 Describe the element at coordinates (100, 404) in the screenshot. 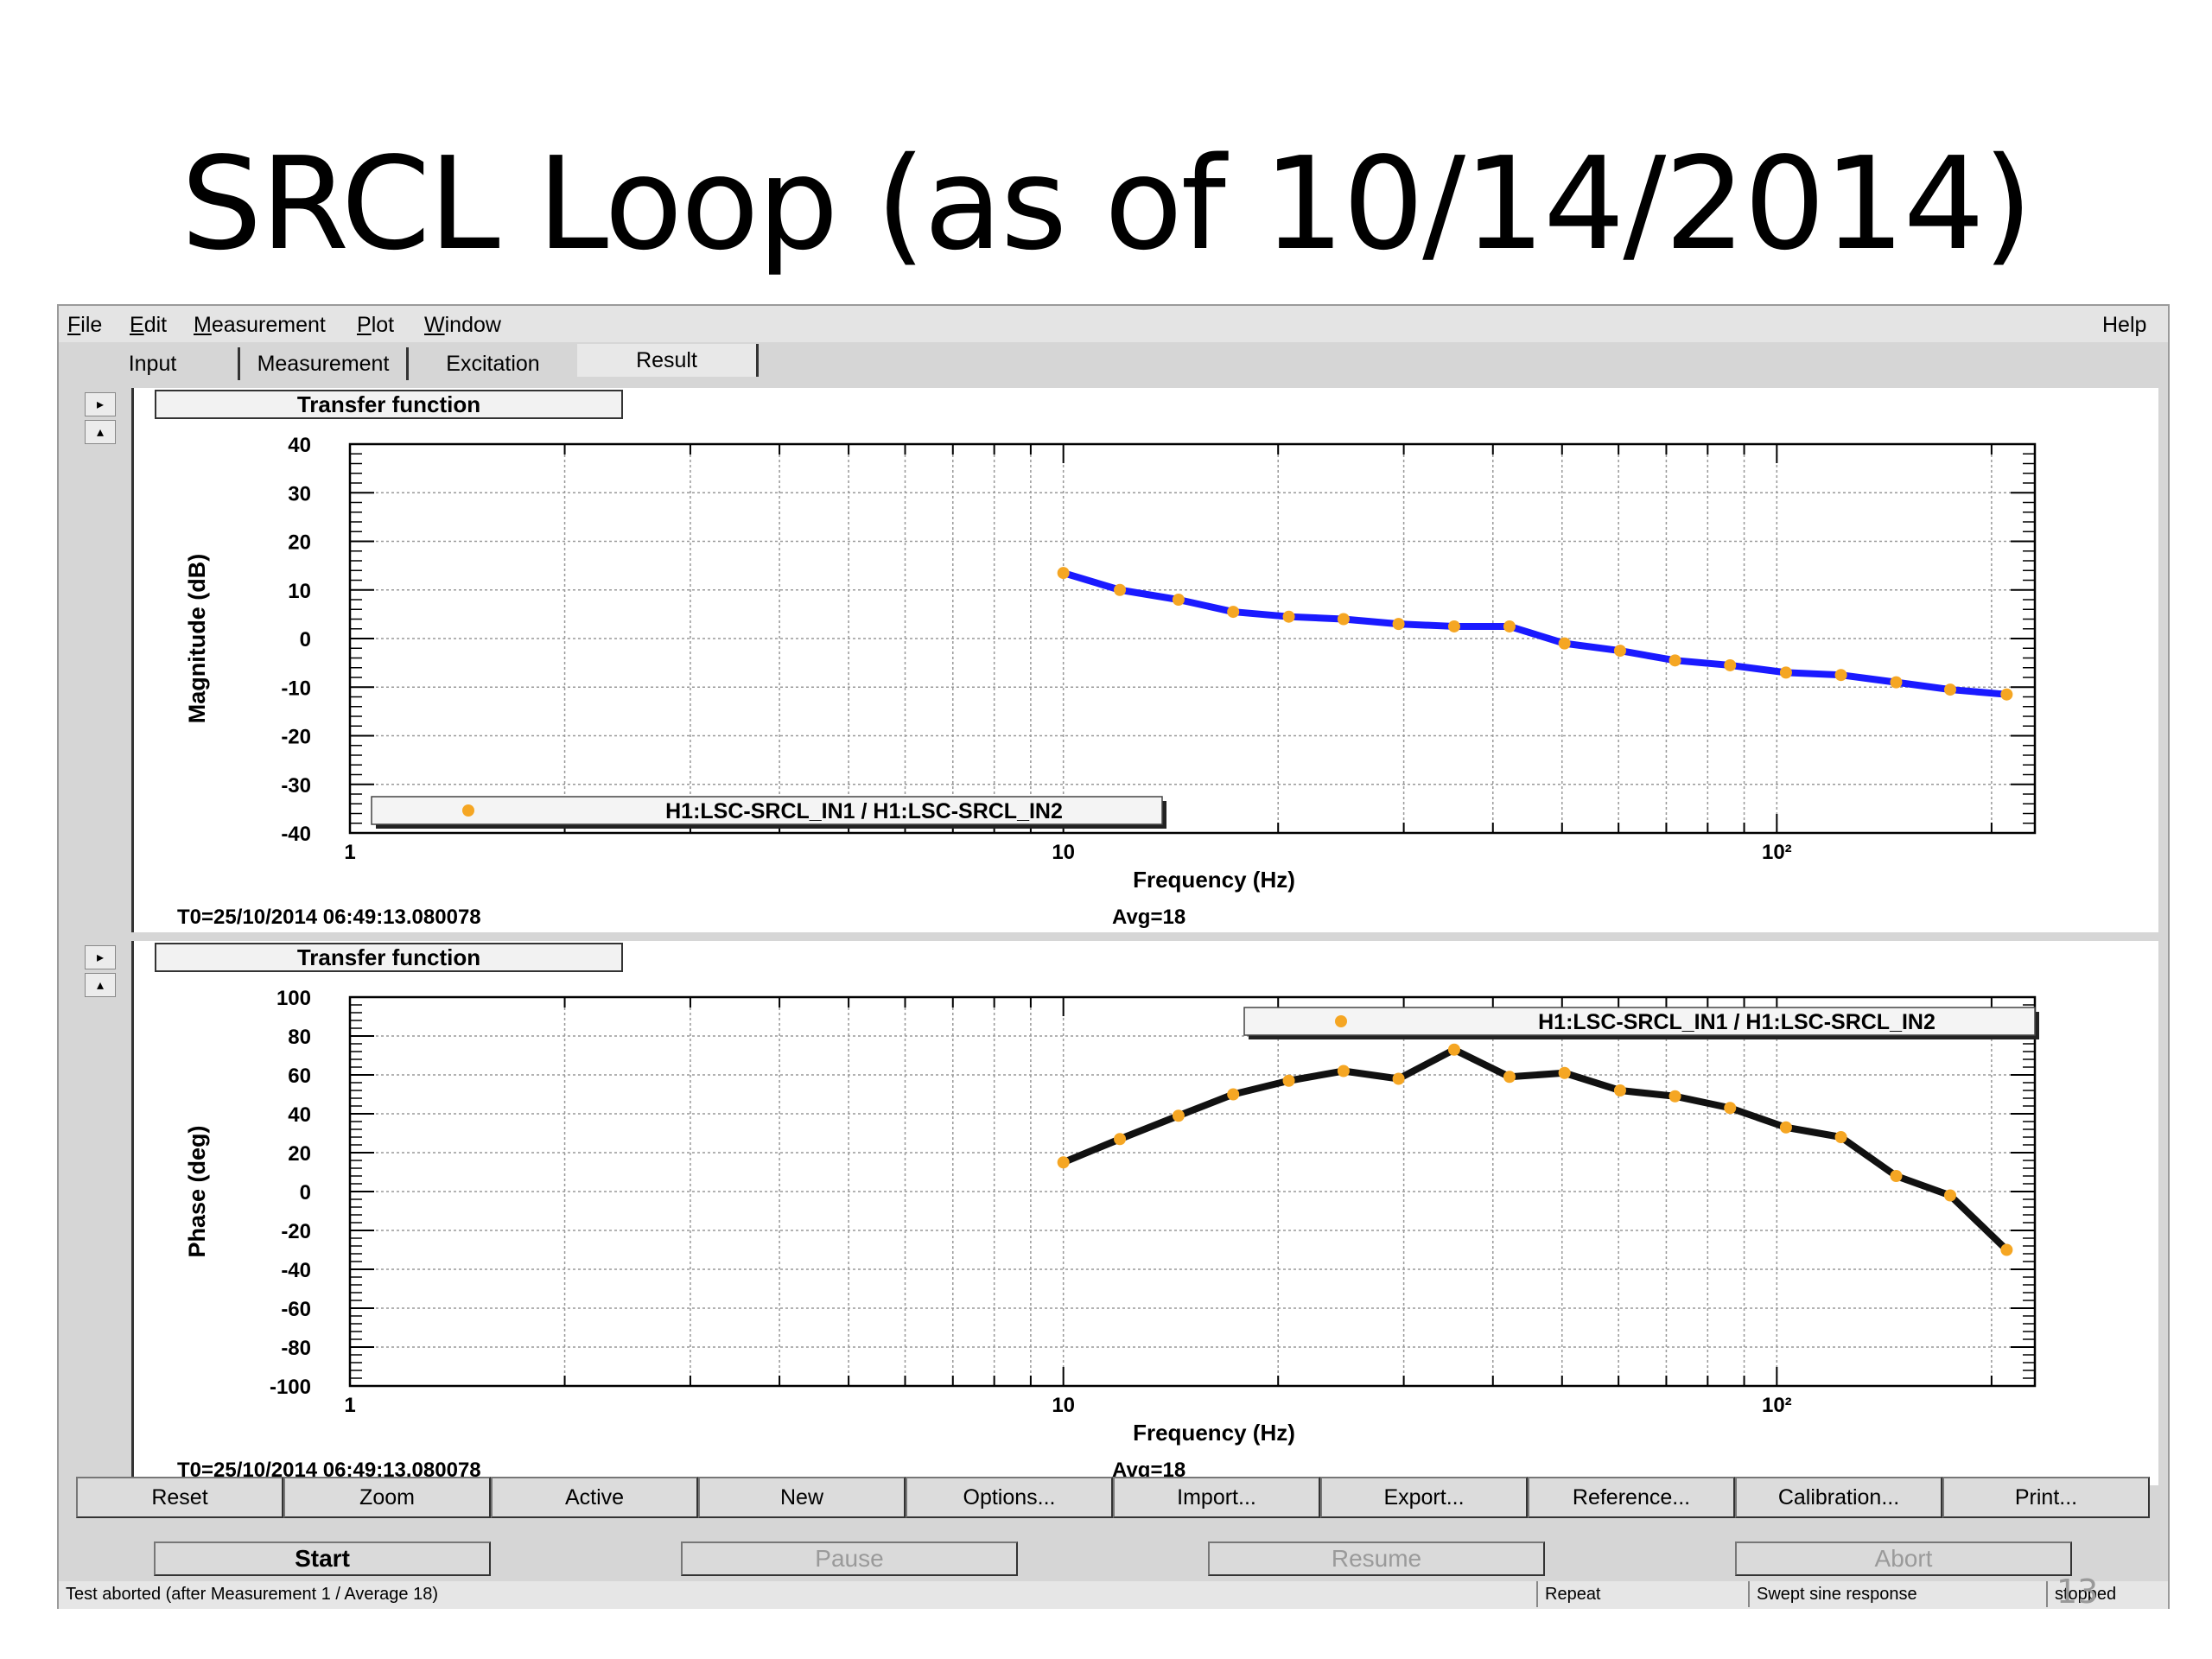

I see `expand-right-icon: ▸` at that location.